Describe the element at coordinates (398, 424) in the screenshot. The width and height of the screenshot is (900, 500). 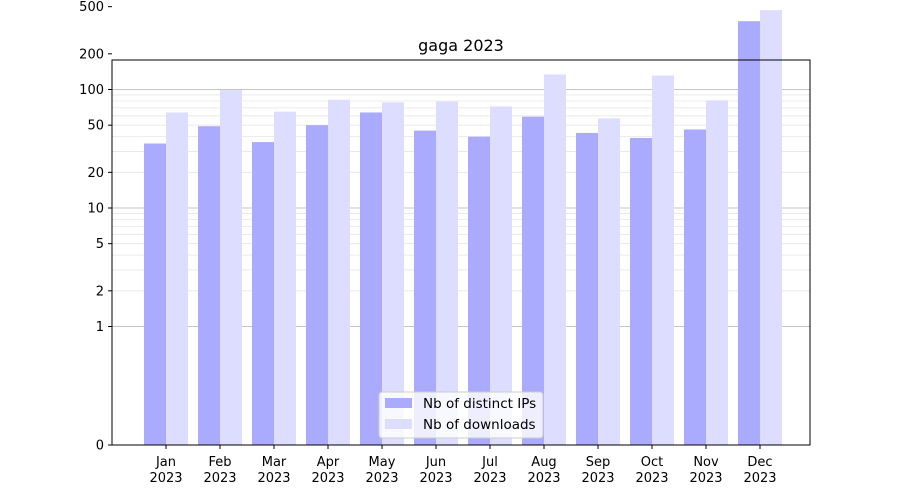
I see `legend-swatch-downloads` at that location.